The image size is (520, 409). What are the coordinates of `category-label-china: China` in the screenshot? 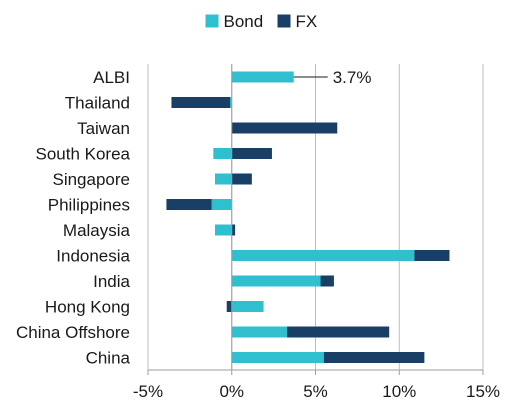 It's located at (108, 358).